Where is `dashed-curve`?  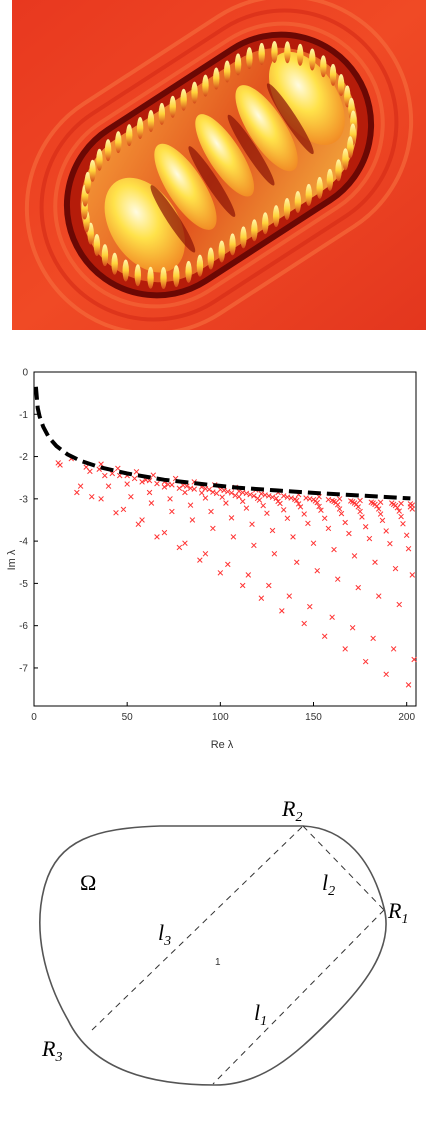
dashed-curve is located at coordinates (222, 443).